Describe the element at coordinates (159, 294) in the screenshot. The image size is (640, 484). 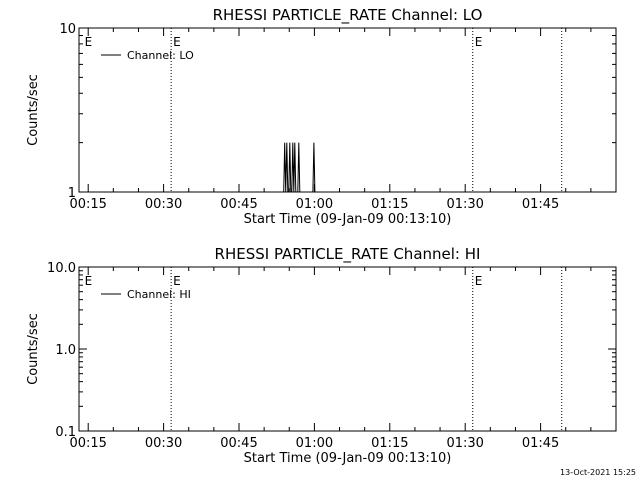
I see `legend-label: Channel: HI` at that location.